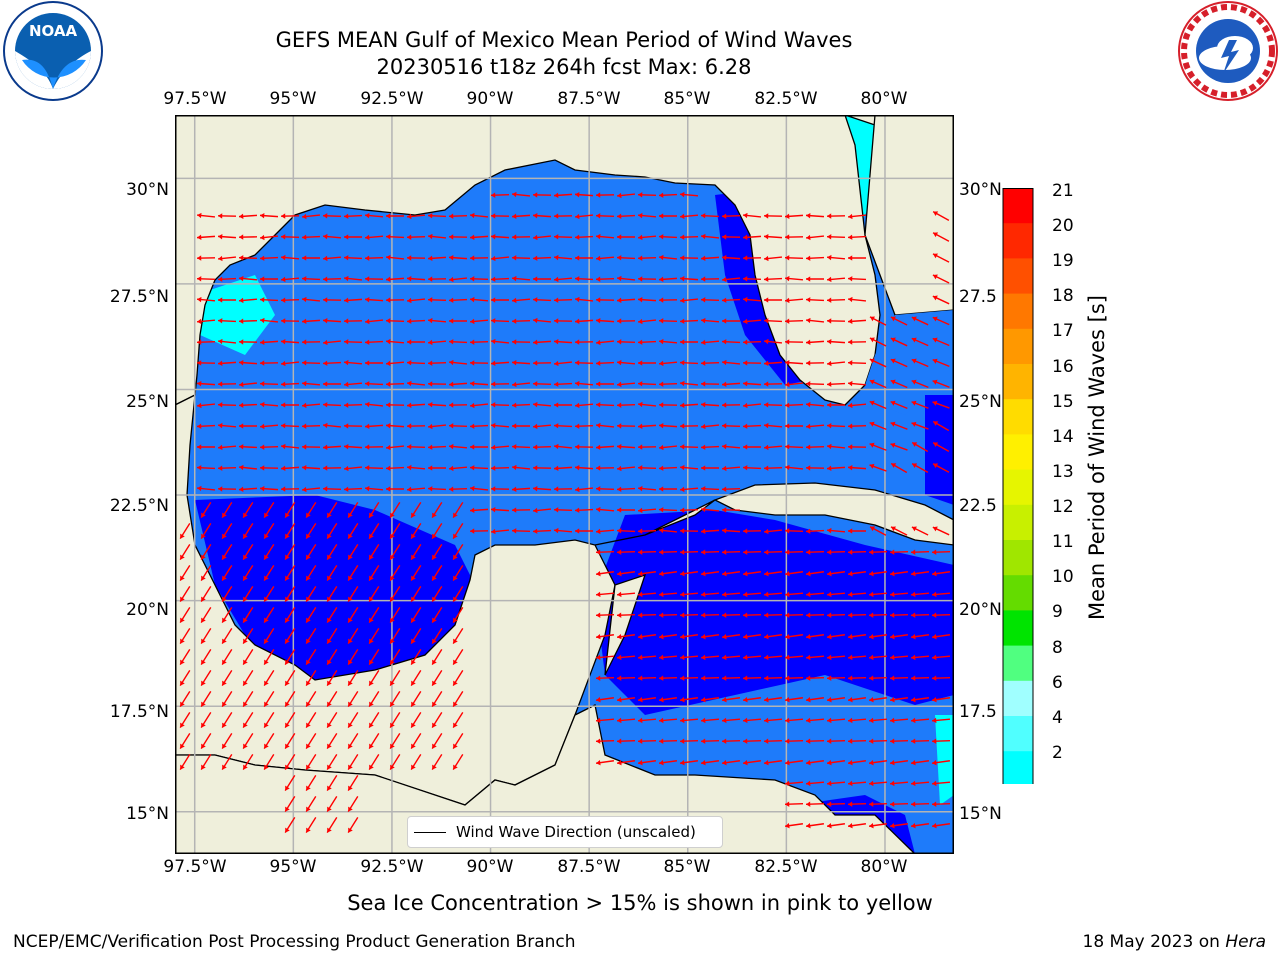 The image size is (1280, 960). Describe the element at coordinates (1063, 296) in the screenshot. I see `colorbar-tick: 18` at that location.